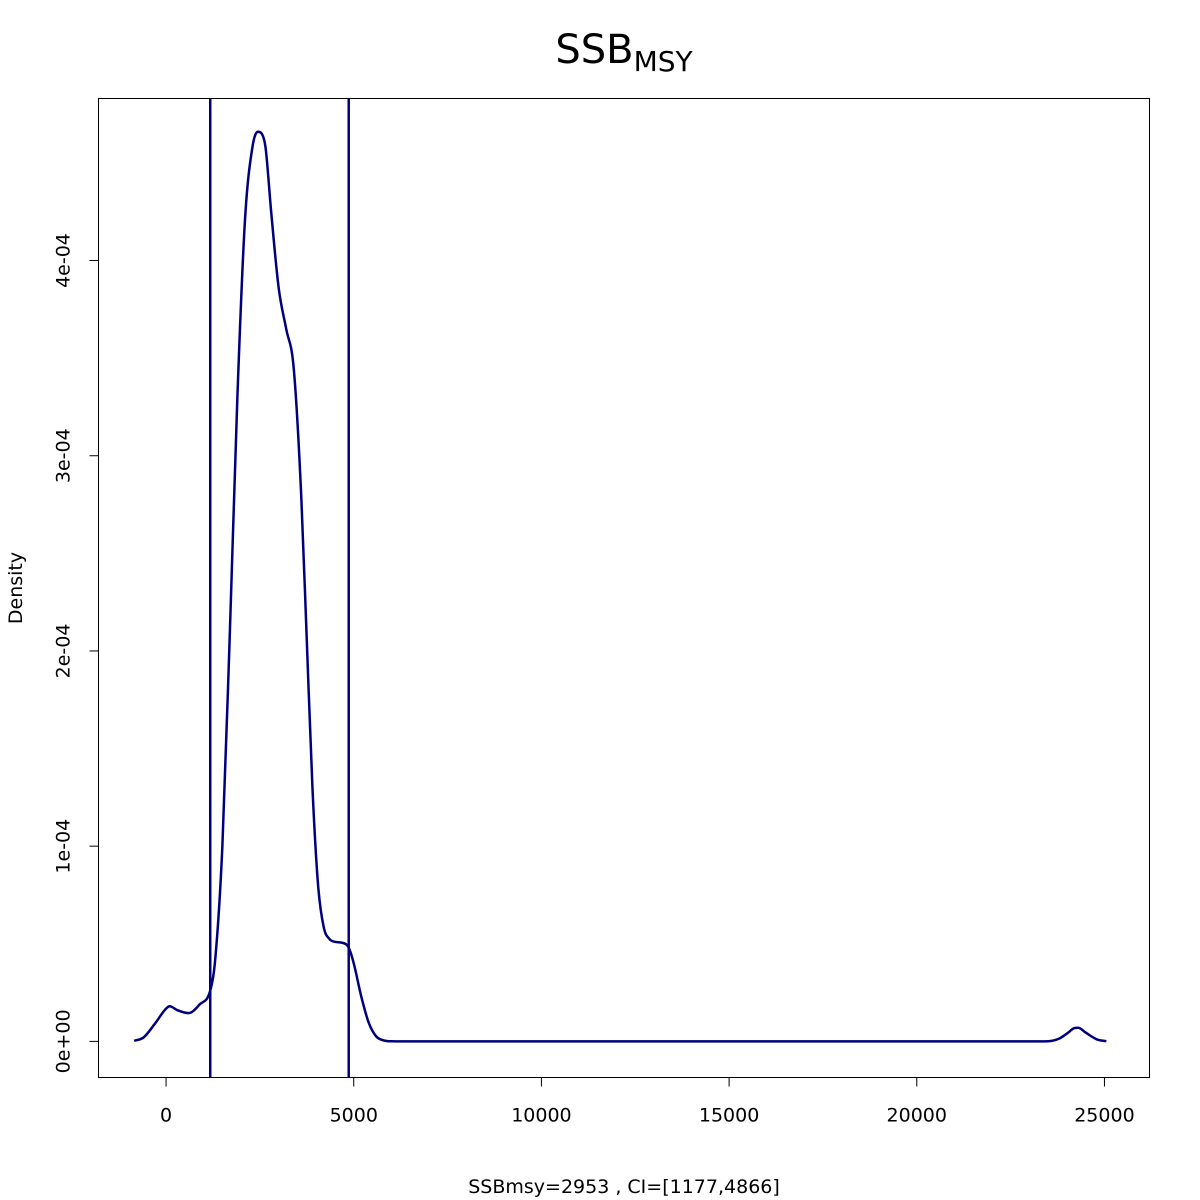 The width and height of the screenshot is (1200, 1200). Describe the element at coordinates (664, 61) in the screenshot. I see `chart-title-subscript: MSY` at that location.